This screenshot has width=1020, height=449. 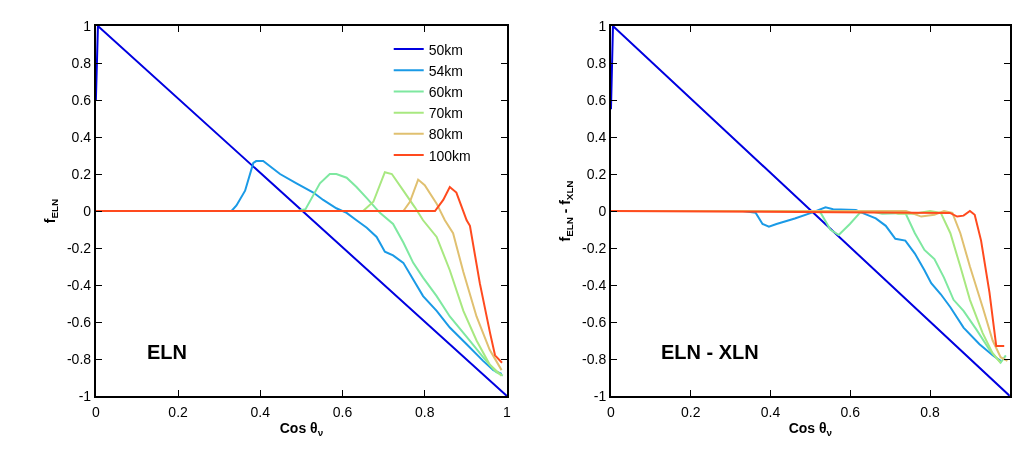 What do you see at coordinates (449, 155) in the screenshot?
I see `legend-label: 100km` at bounding box center [449, 155].